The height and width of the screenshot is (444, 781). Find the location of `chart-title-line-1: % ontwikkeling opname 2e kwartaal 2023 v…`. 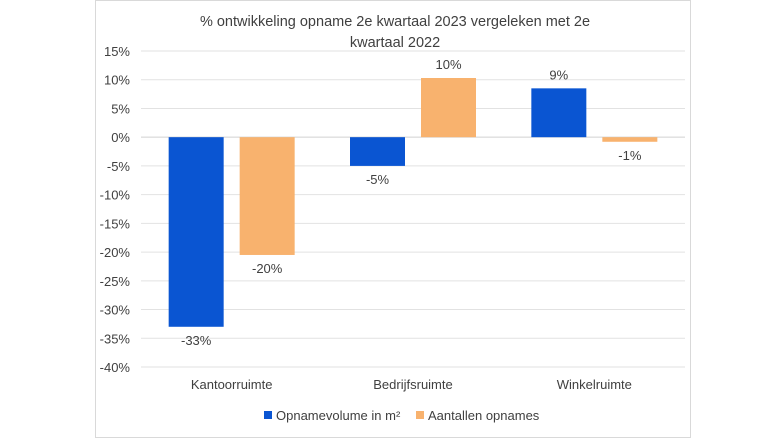

chart-title-line-1: % ontwikkeling opname 2e kwartaal 2023 v… is located at coordinates (395, 22).